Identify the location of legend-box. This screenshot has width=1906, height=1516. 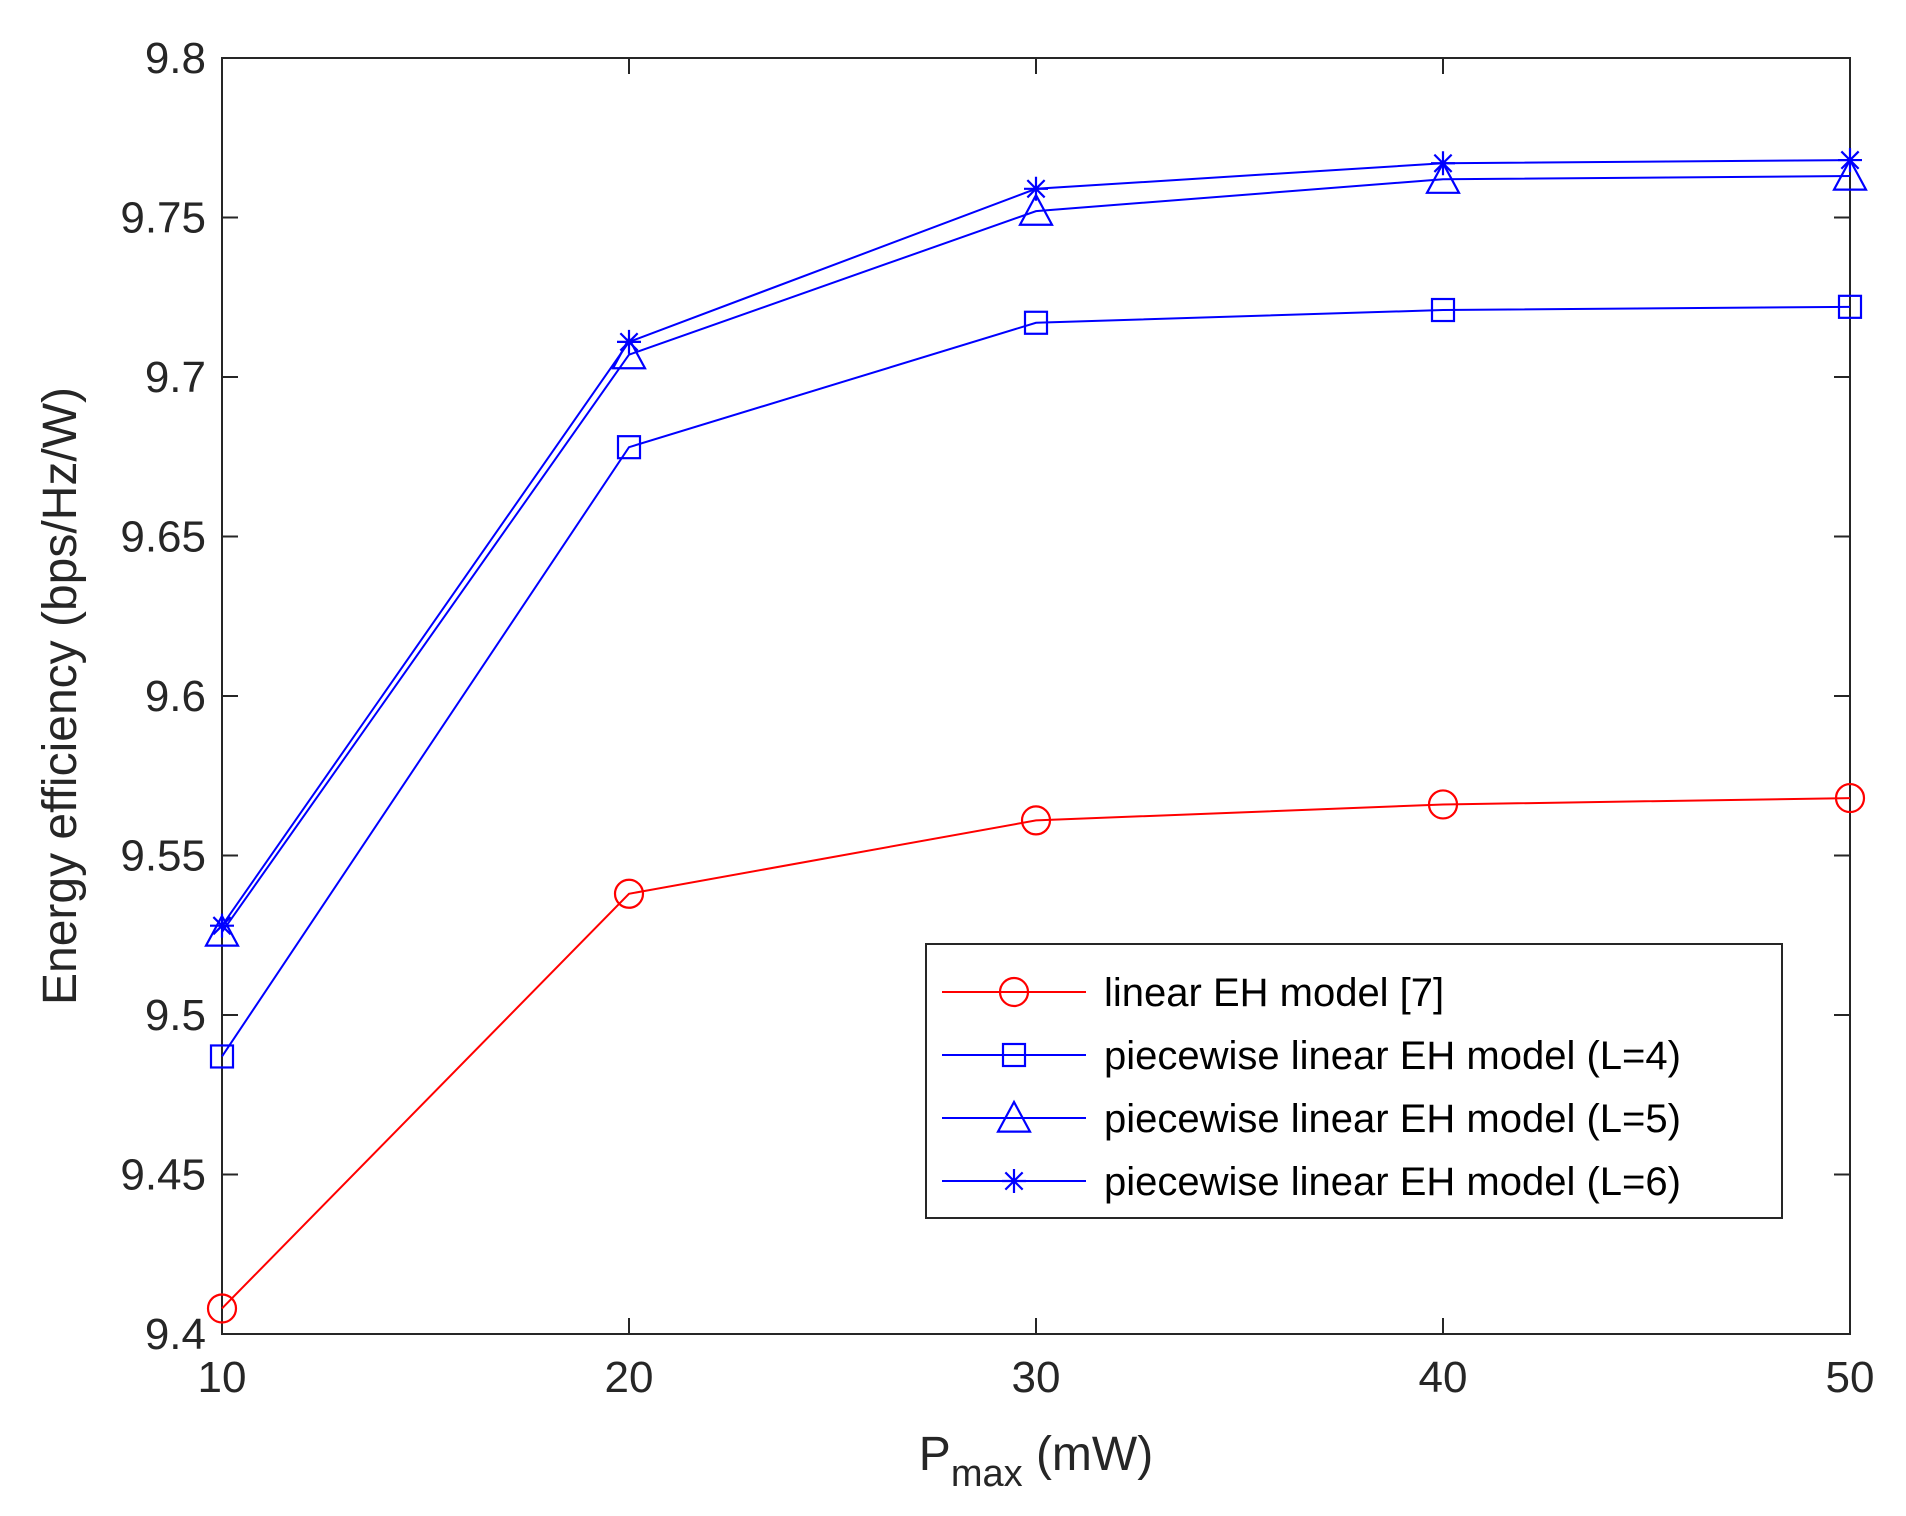
(1354, 1081).